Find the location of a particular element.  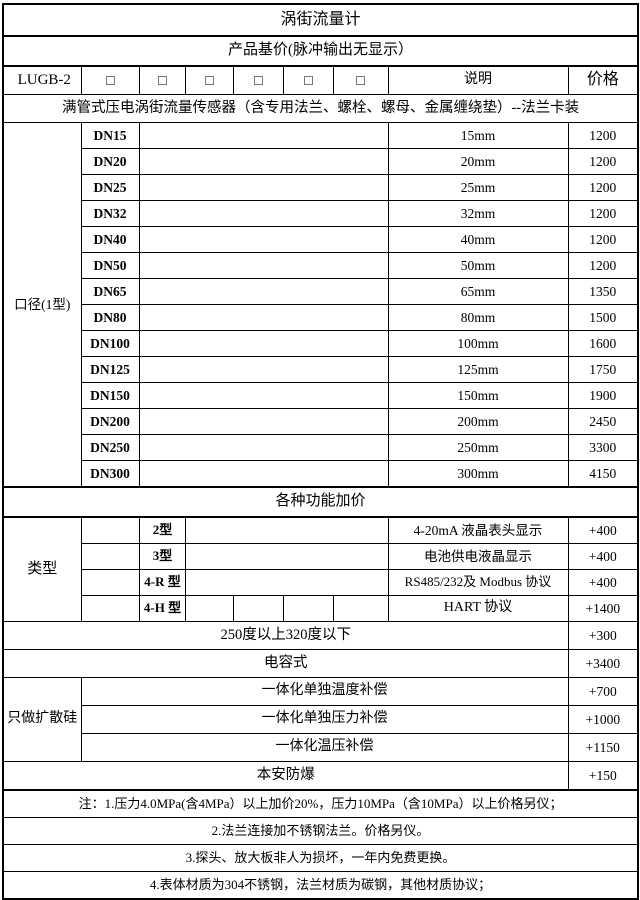

base-price-banner-row: 产品基价(脉冲输出无显示） is located at coordinates (320, 51).